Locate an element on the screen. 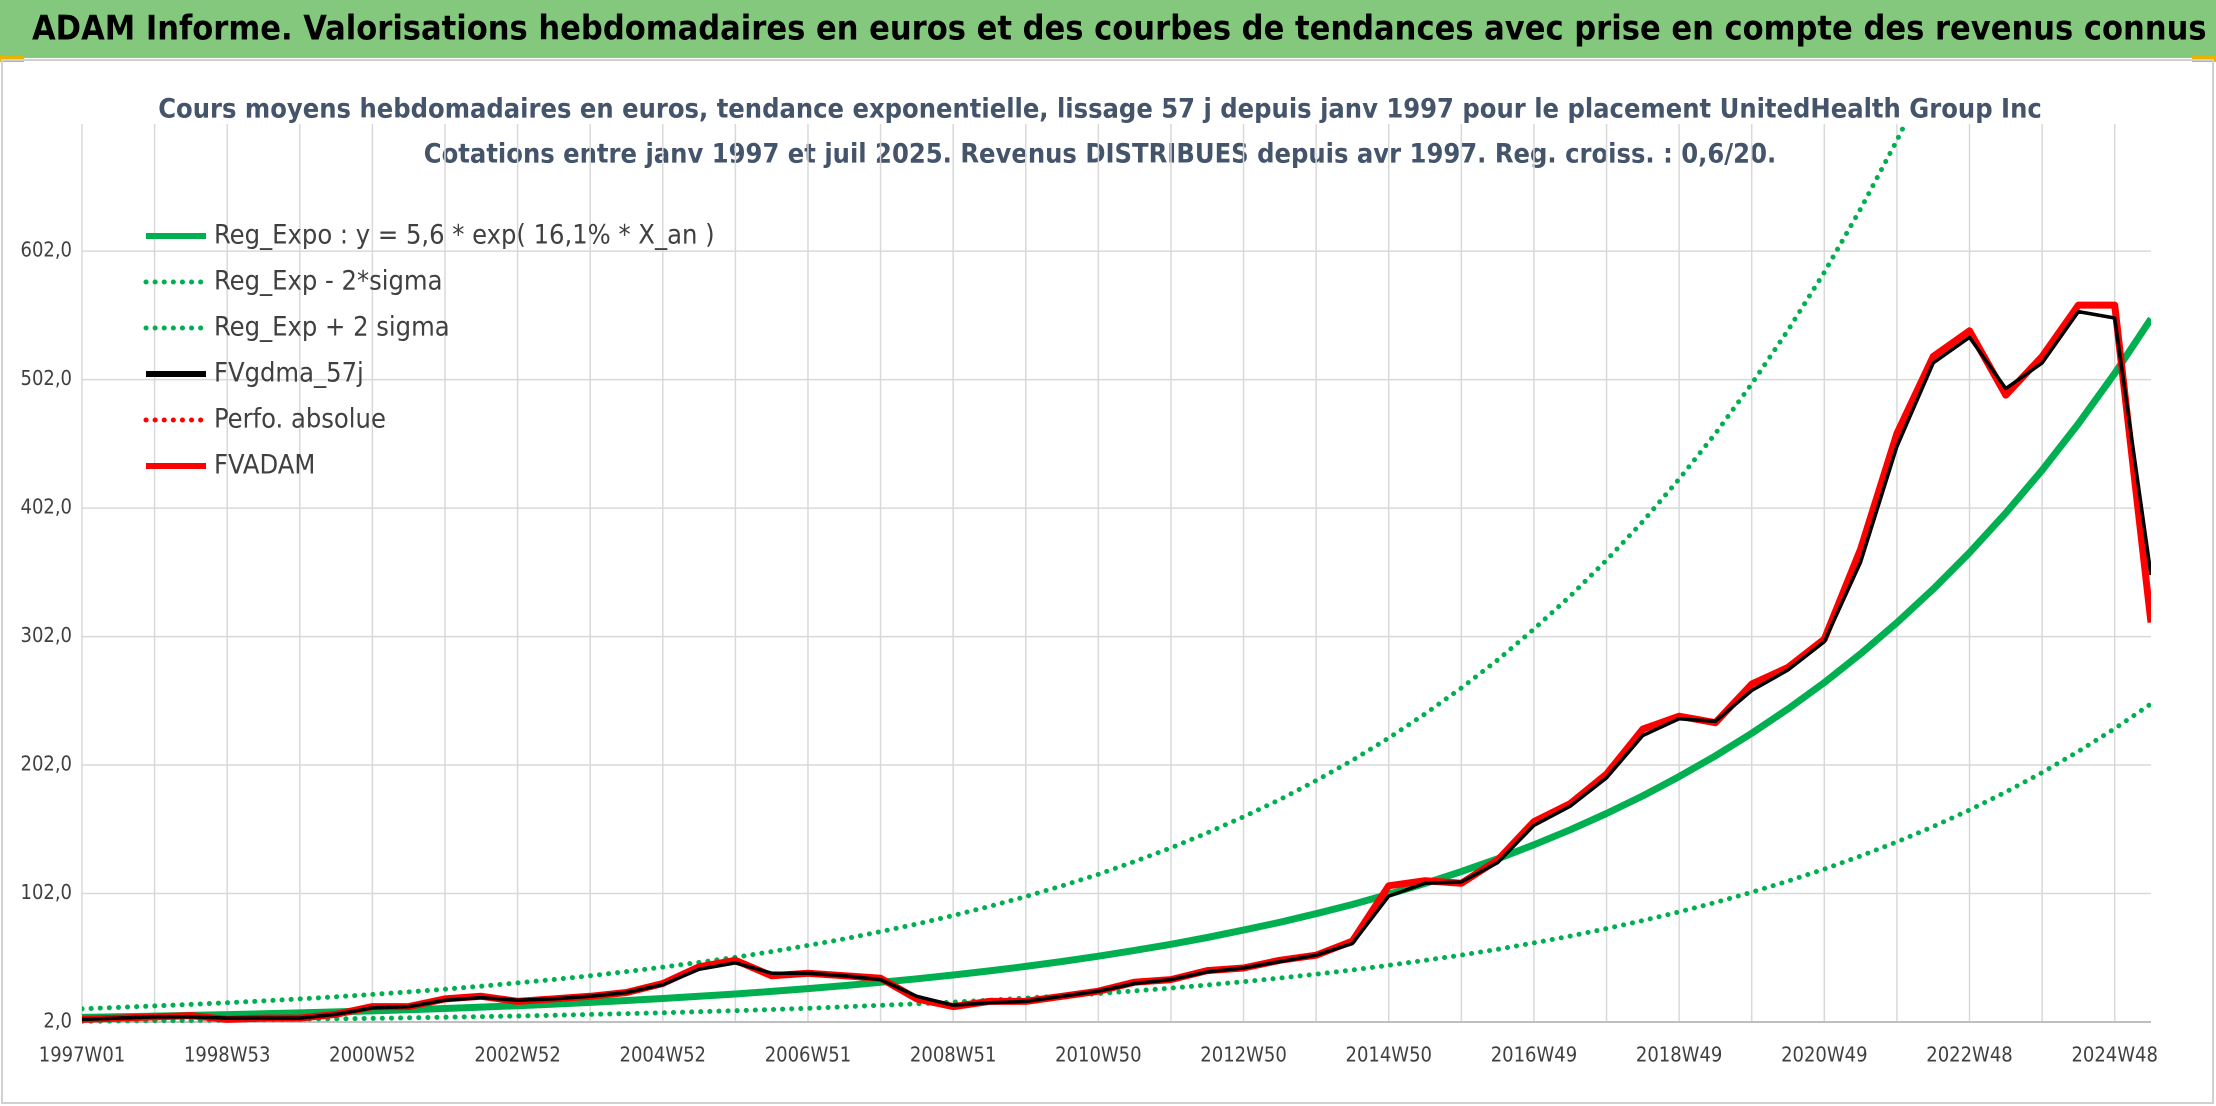  x-tick-label: 2024W48 is located at coordinates (2114, 1055).